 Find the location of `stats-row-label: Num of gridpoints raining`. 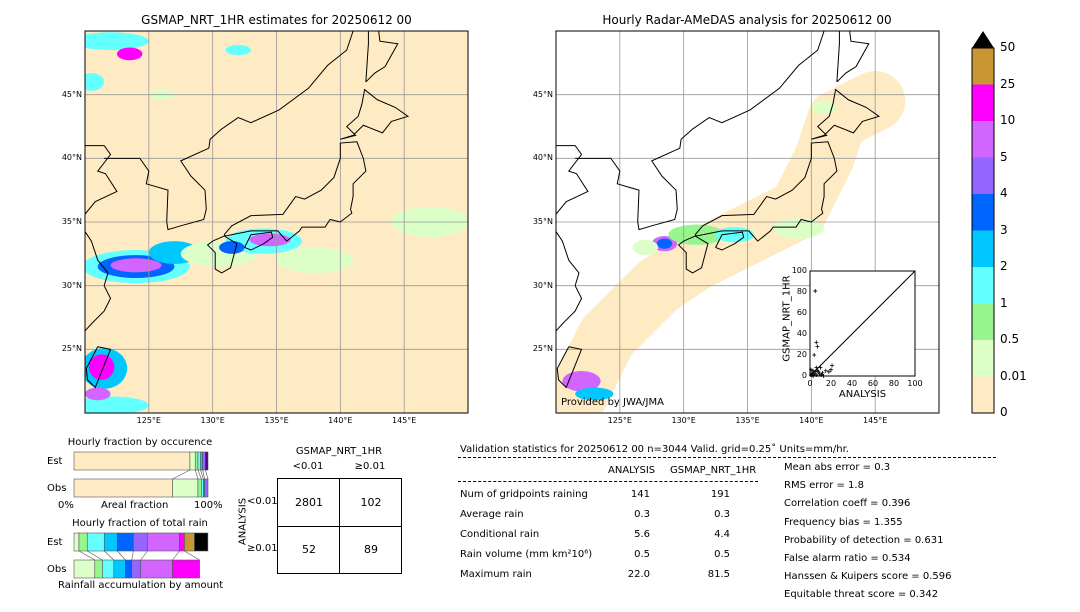

stats-row-label: Num of gridpoints raining is located at coordinates (524, 494).